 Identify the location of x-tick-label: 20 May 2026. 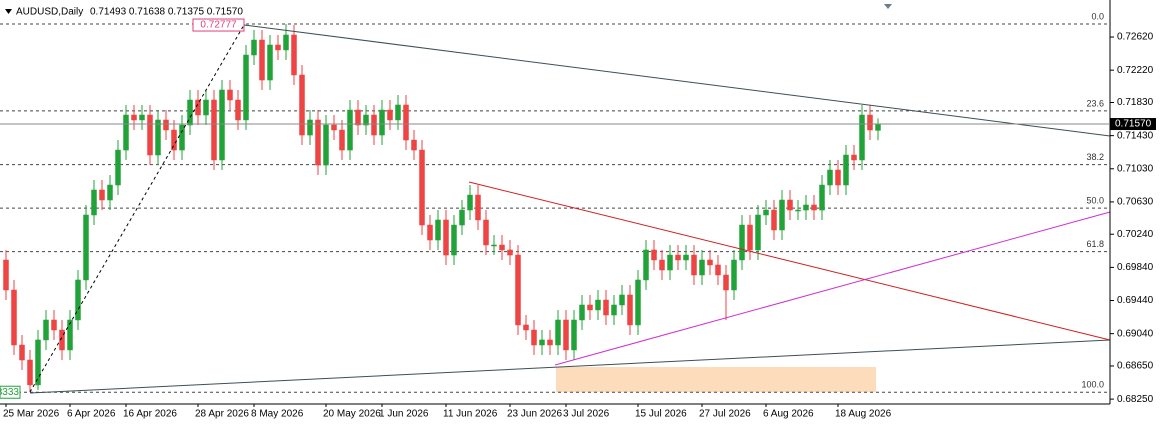
(352, 414).